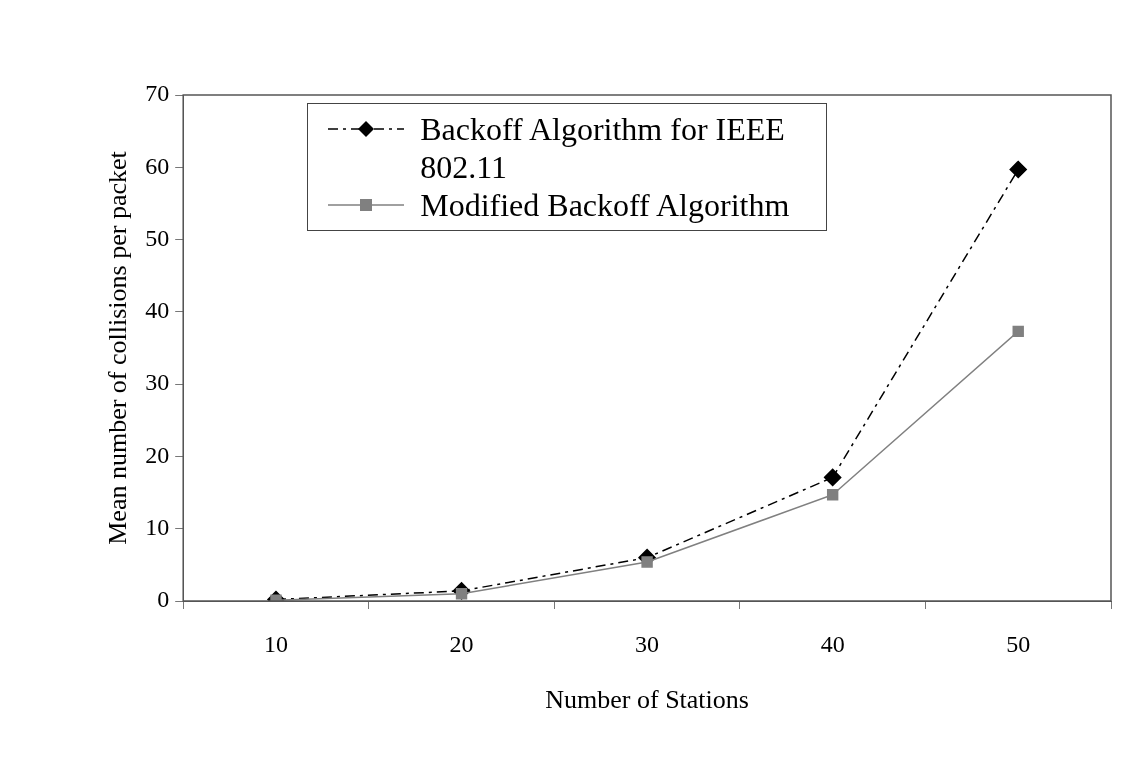 The image size is (1131, 761). Describe the element at coordinates (157, 165) in the screenshot. I see `y-tick-label: 60` at that location.